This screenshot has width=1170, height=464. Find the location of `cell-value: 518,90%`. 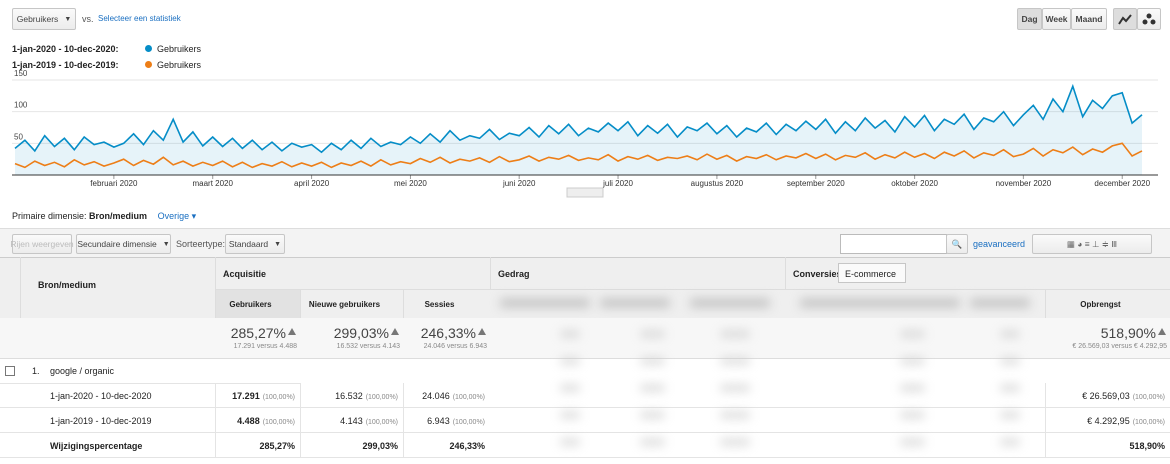

cell-value: 518,90% is located at coordinates (1147, 446).